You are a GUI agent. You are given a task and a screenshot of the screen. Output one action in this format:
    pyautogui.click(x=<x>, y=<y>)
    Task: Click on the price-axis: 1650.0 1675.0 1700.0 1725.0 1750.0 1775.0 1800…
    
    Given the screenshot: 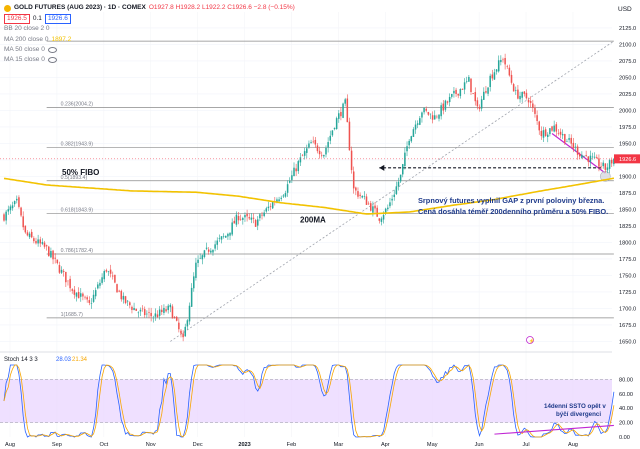 What is the action you would take?
    pyautogui.click(x=627, y=186)
    